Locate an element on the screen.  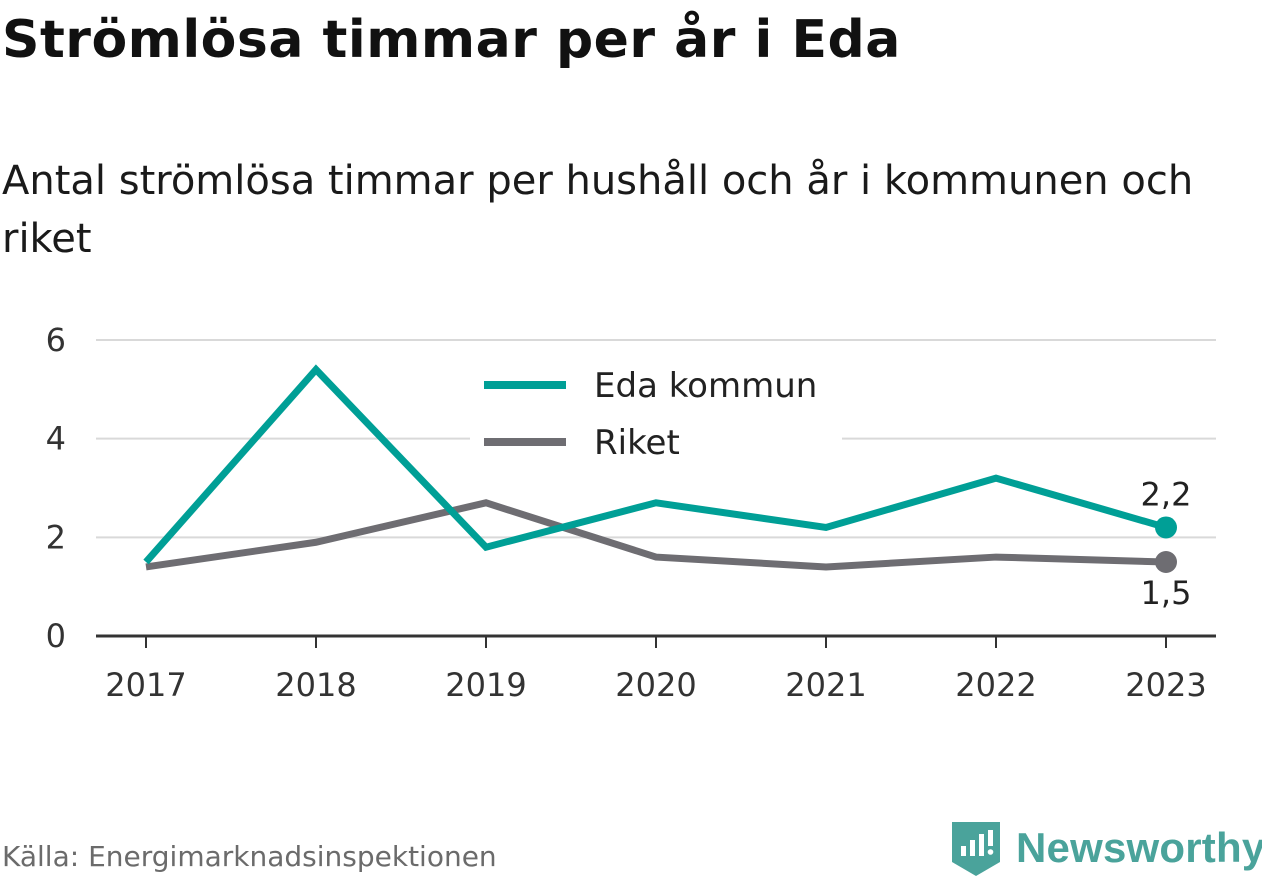
y-tick-label-4: 4 is located at coordinates (56, 439).